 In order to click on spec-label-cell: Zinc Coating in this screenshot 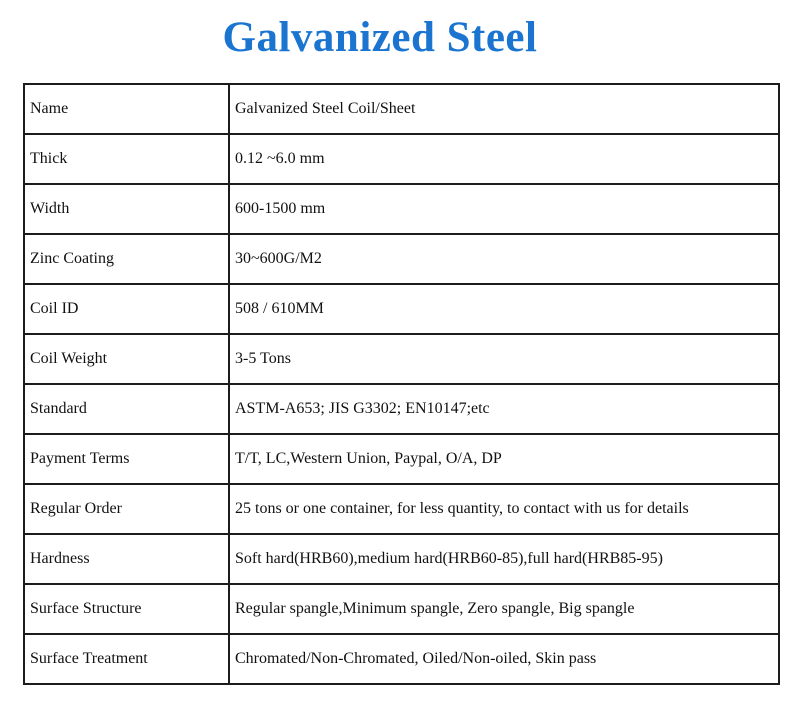, I will do `click(126, 259)`.